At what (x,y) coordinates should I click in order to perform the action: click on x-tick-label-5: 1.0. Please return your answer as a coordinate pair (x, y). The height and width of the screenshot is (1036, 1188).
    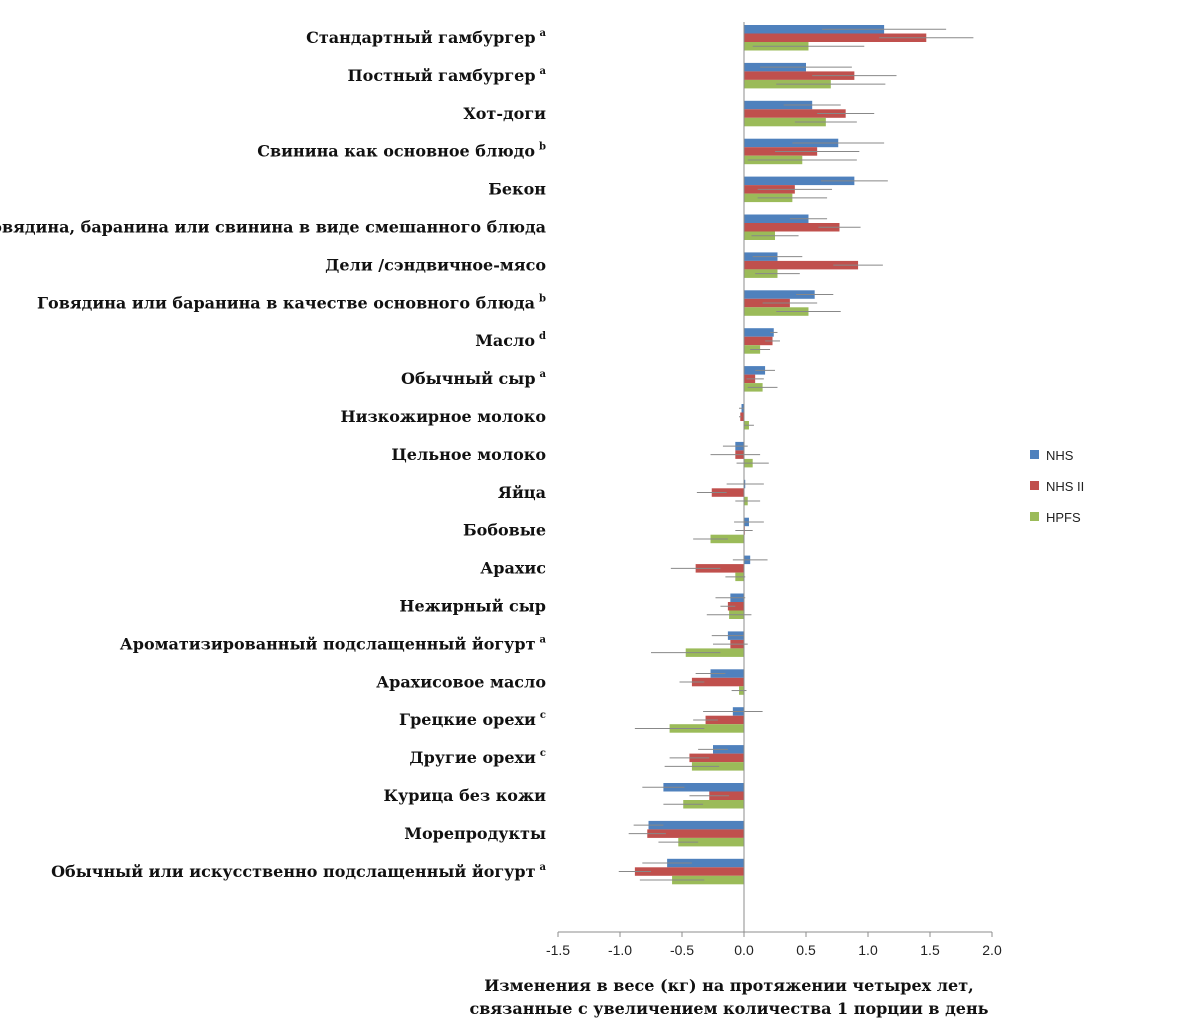
    Looking at the image, I should click on (868, 950).